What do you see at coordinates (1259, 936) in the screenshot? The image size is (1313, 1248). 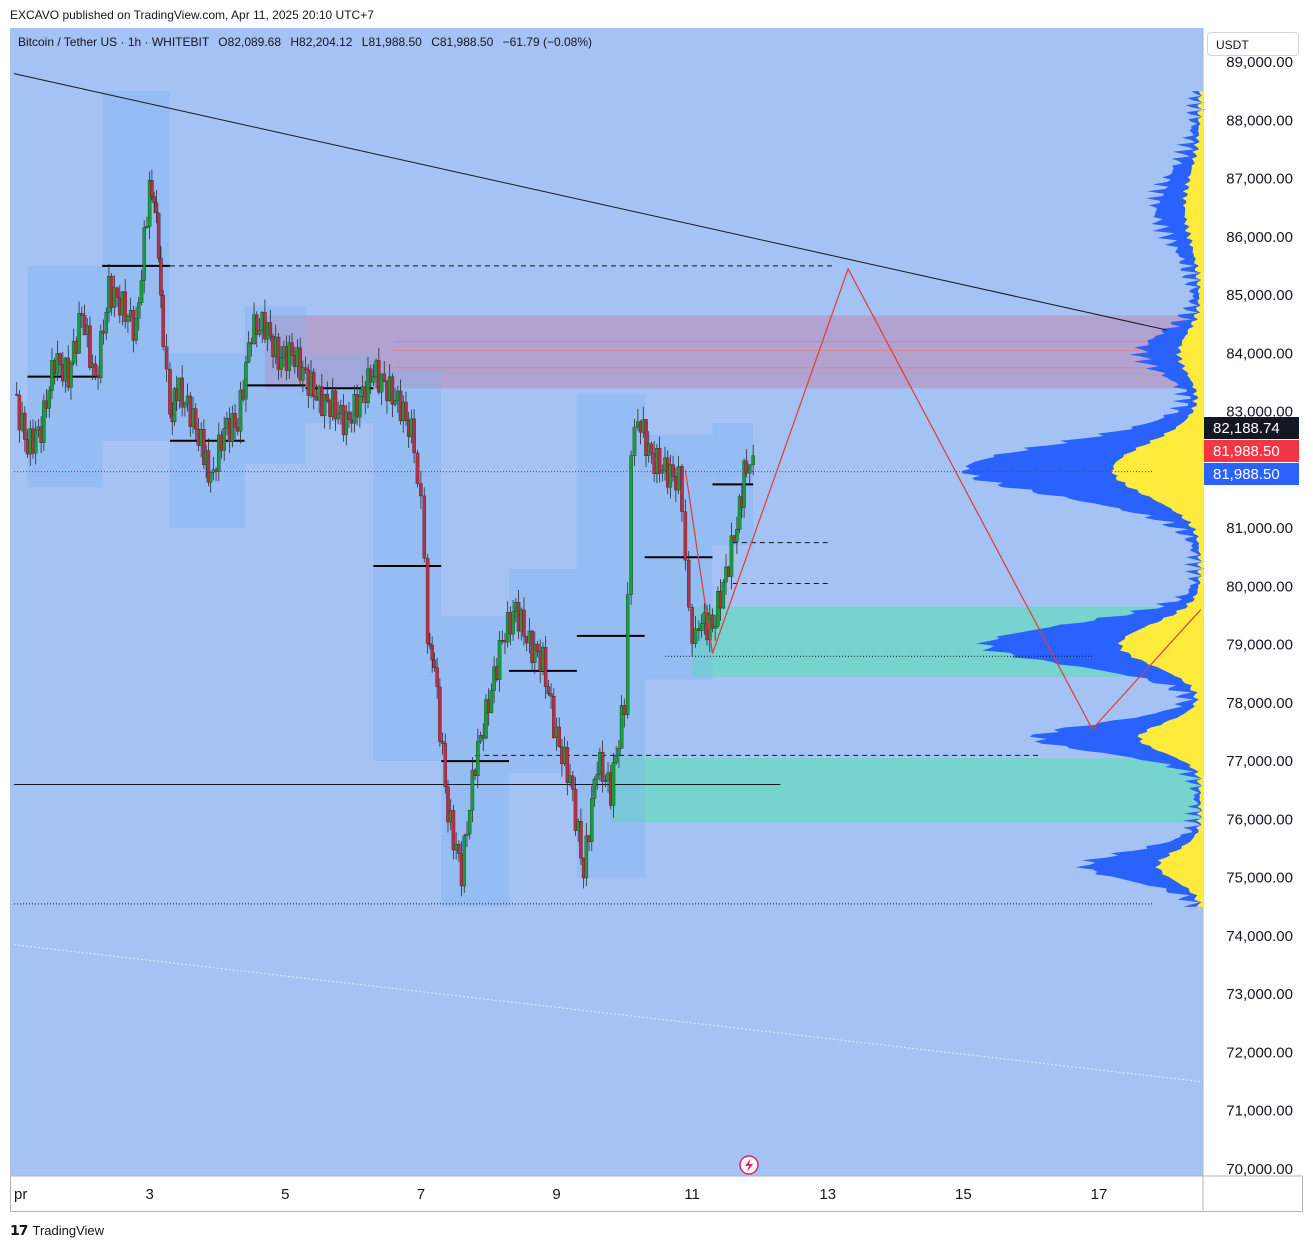 I see `price-tick-label: 74,000.00` at bounding box center [1259, 936].